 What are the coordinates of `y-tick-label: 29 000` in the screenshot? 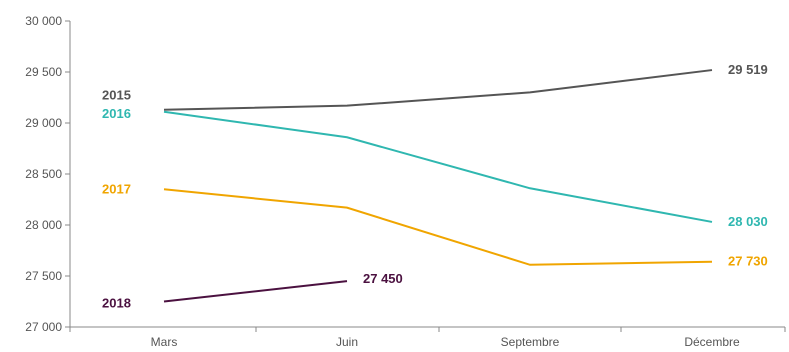 It's located at (43, 123).